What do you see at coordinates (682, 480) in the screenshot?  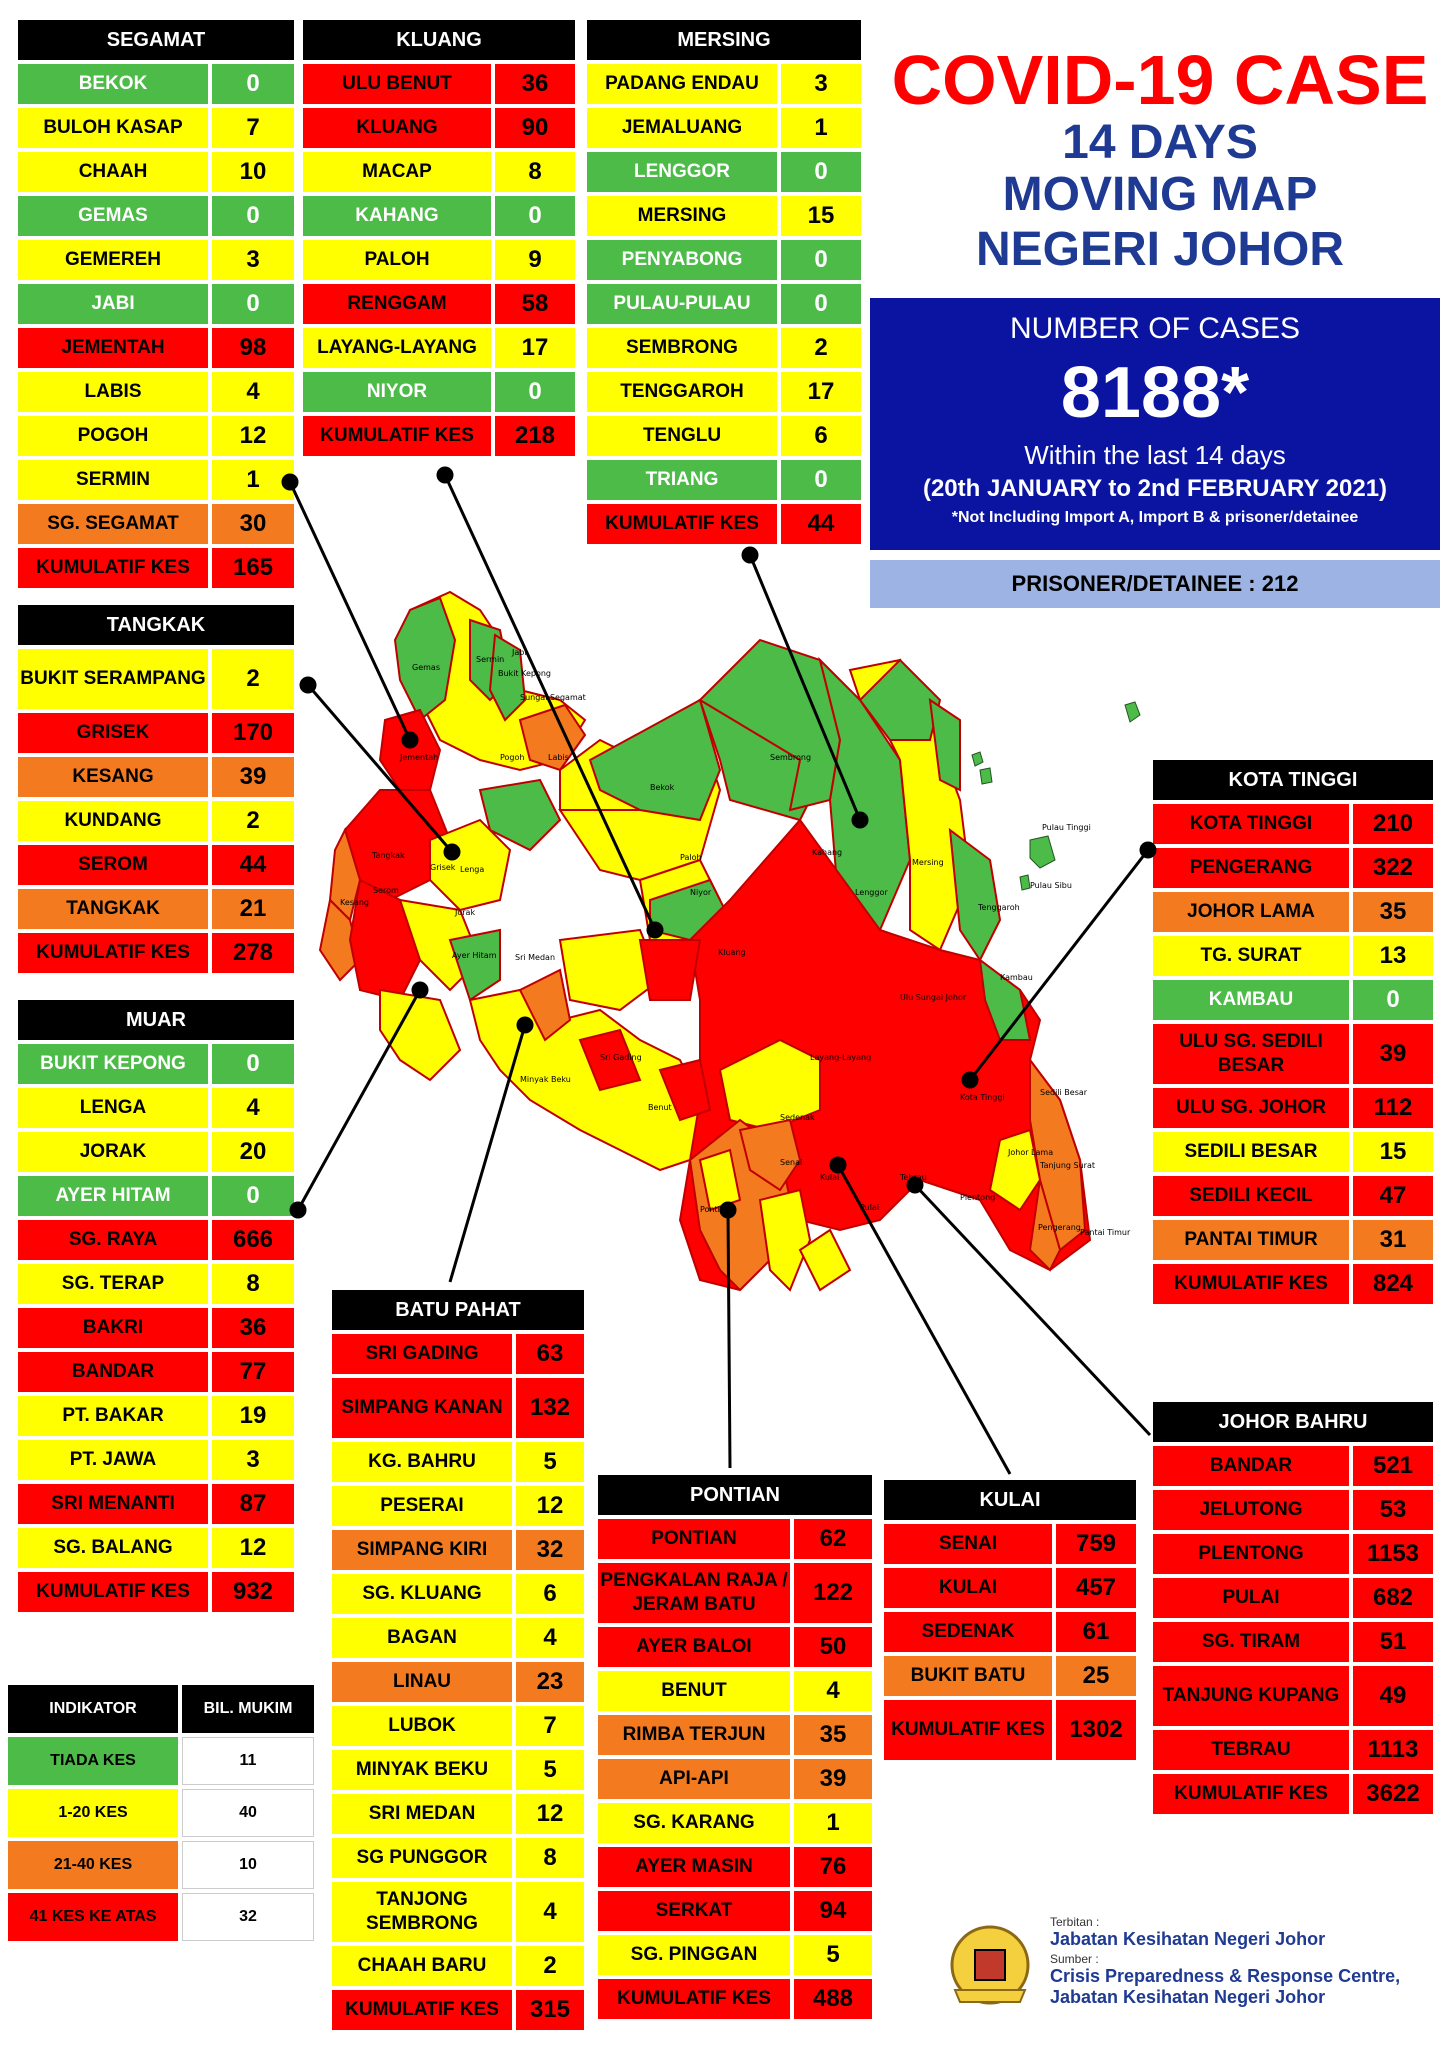 I see `mukim-name: TRIANG` at bounding box center [682, 480].